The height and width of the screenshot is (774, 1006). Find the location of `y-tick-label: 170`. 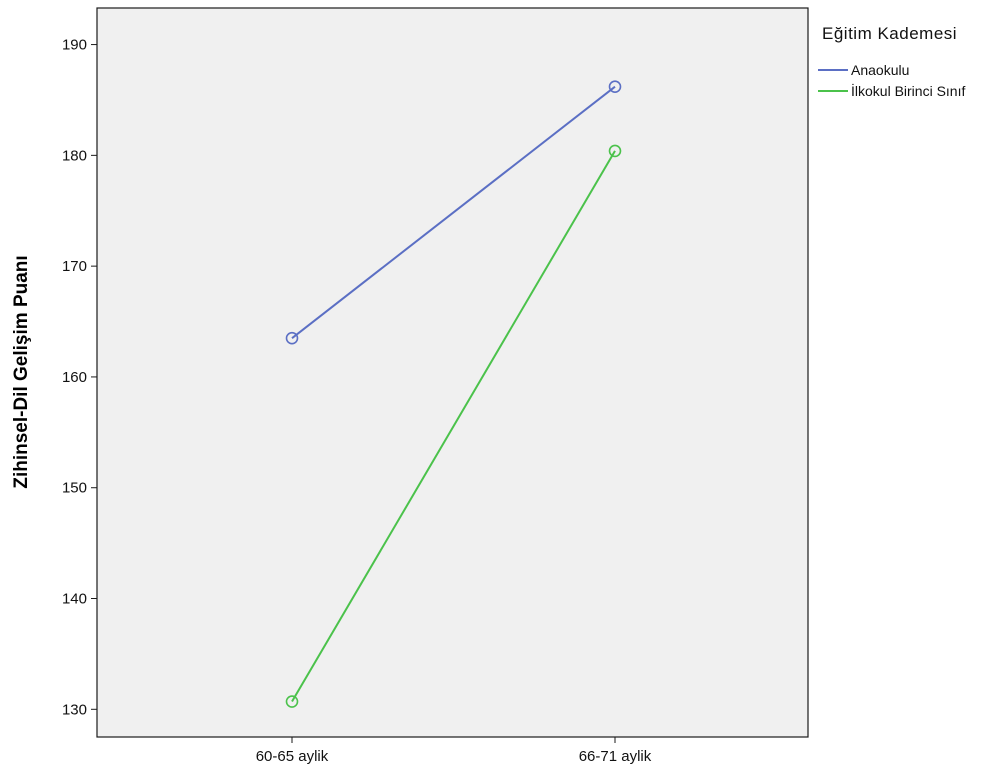

y-tick-label: 170 is located at coordinates (74, 266).